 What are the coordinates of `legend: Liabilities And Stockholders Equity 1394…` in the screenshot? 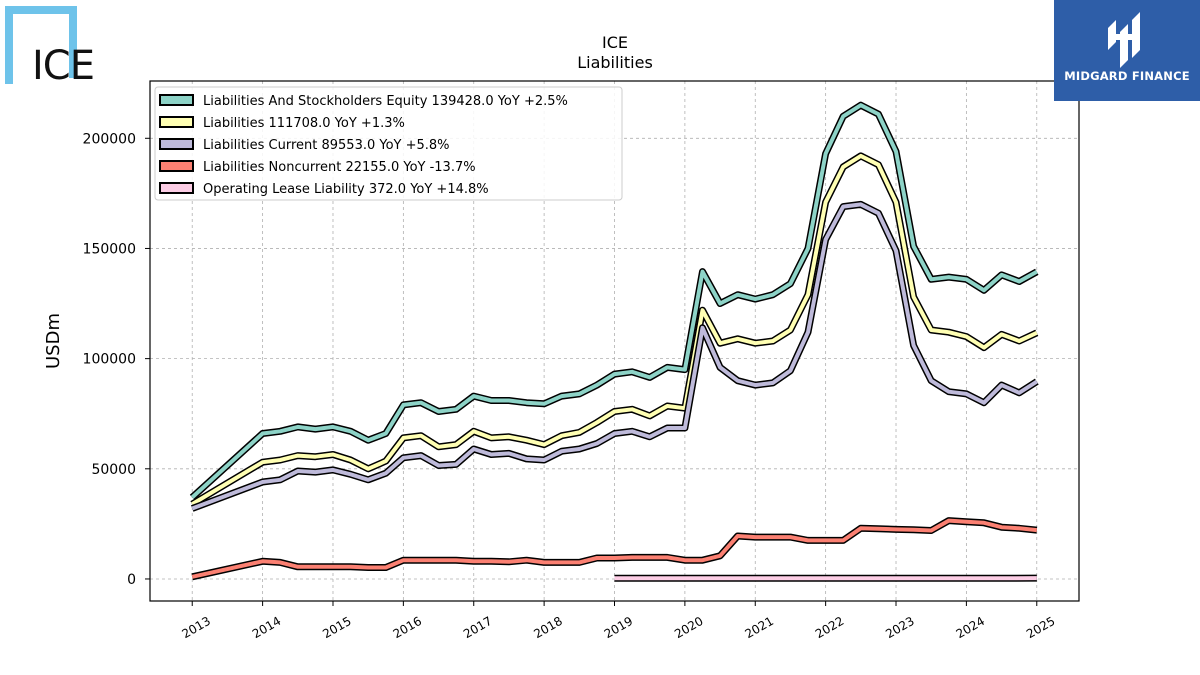 It's located at (388, 143).